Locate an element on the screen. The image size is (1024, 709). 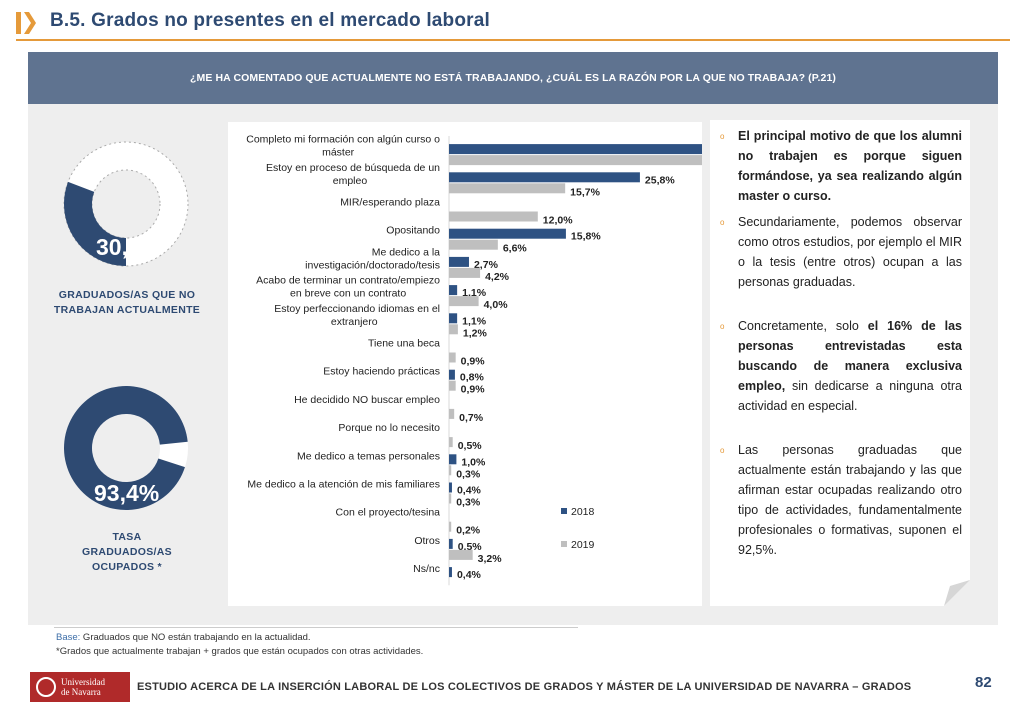
category-label: Con el proyecto/tesina is located at coordinates (388, 513).